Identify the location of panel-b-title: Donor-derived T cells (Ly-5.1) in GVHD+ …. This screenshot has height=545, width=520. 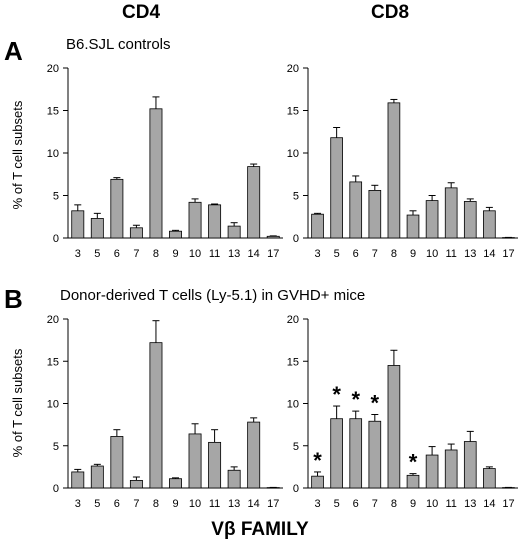
(213, 295).